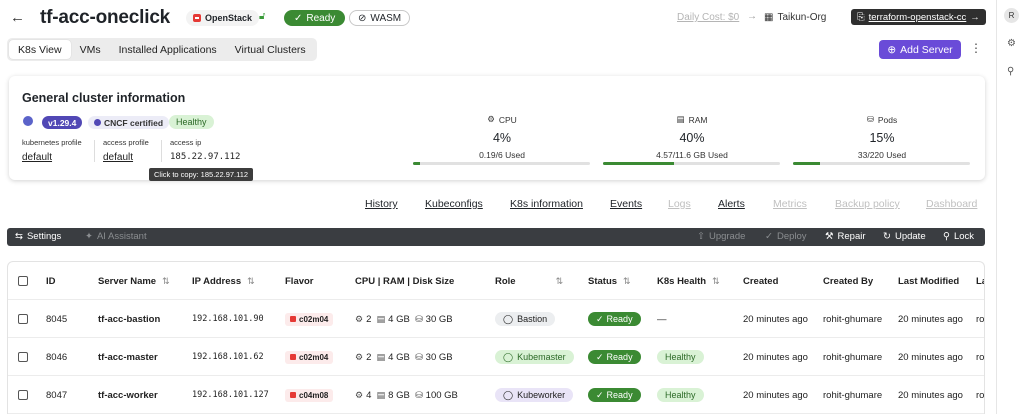 The width and height of the screenshot is (1024, 414). Describe the element at coordinates (964, 236) in the screenshot. I see `lock-label: Lock` at that location.